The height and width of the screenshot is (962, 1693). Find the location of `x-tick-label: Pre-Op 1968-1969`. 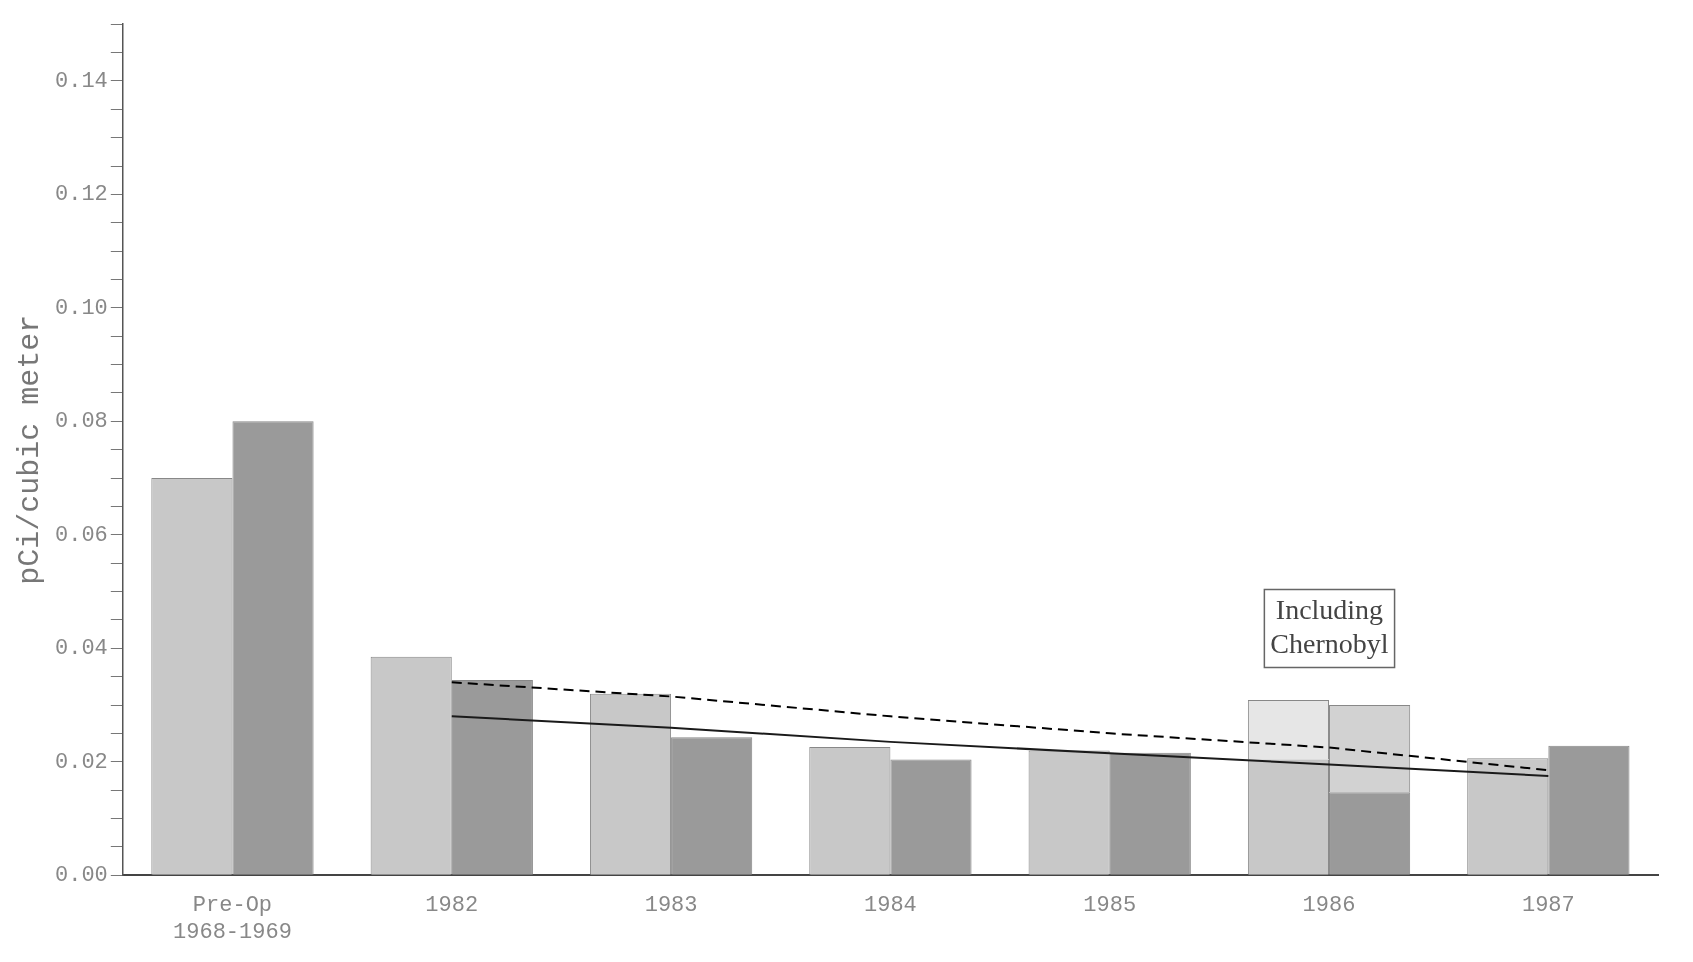

x-tick-label: Pre-Op 1968-1969 is located at coordinates (232, 919).